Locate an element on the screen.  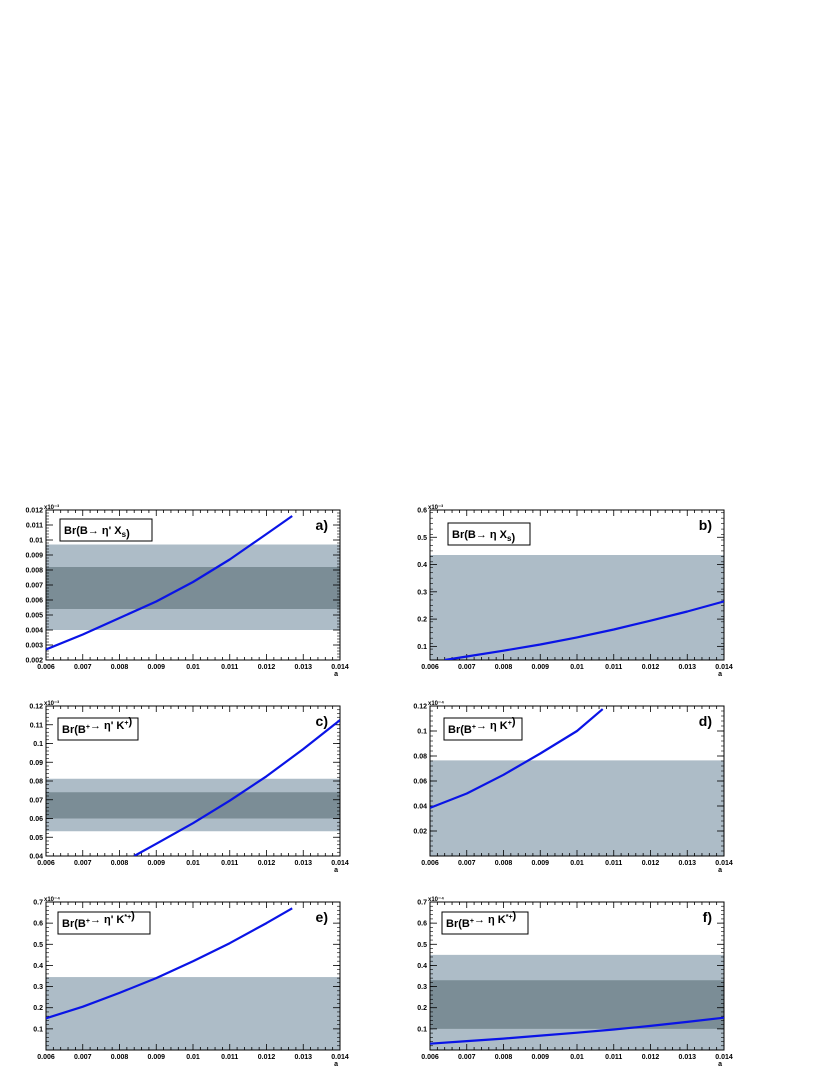
y-tick-label: 0.07 is located at coordinates (36, 800).